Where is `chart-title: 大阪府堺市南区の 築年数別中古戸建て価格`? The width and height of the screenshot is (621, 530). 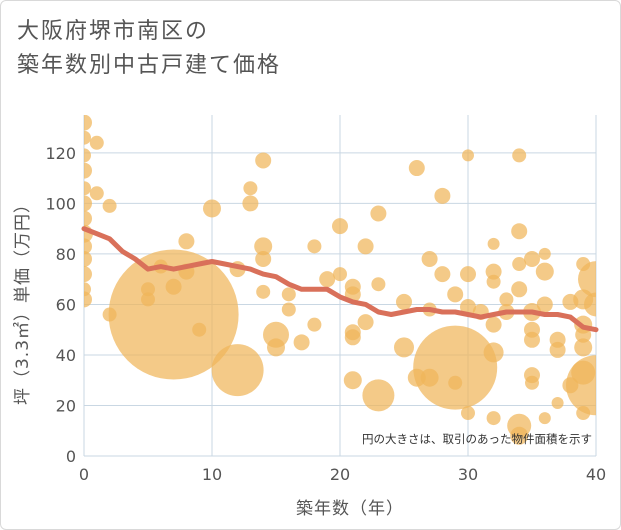 chart-title: 大阪府堺市南区の 築年数別中古戸建て価格 is located at coordinates (149, 49).